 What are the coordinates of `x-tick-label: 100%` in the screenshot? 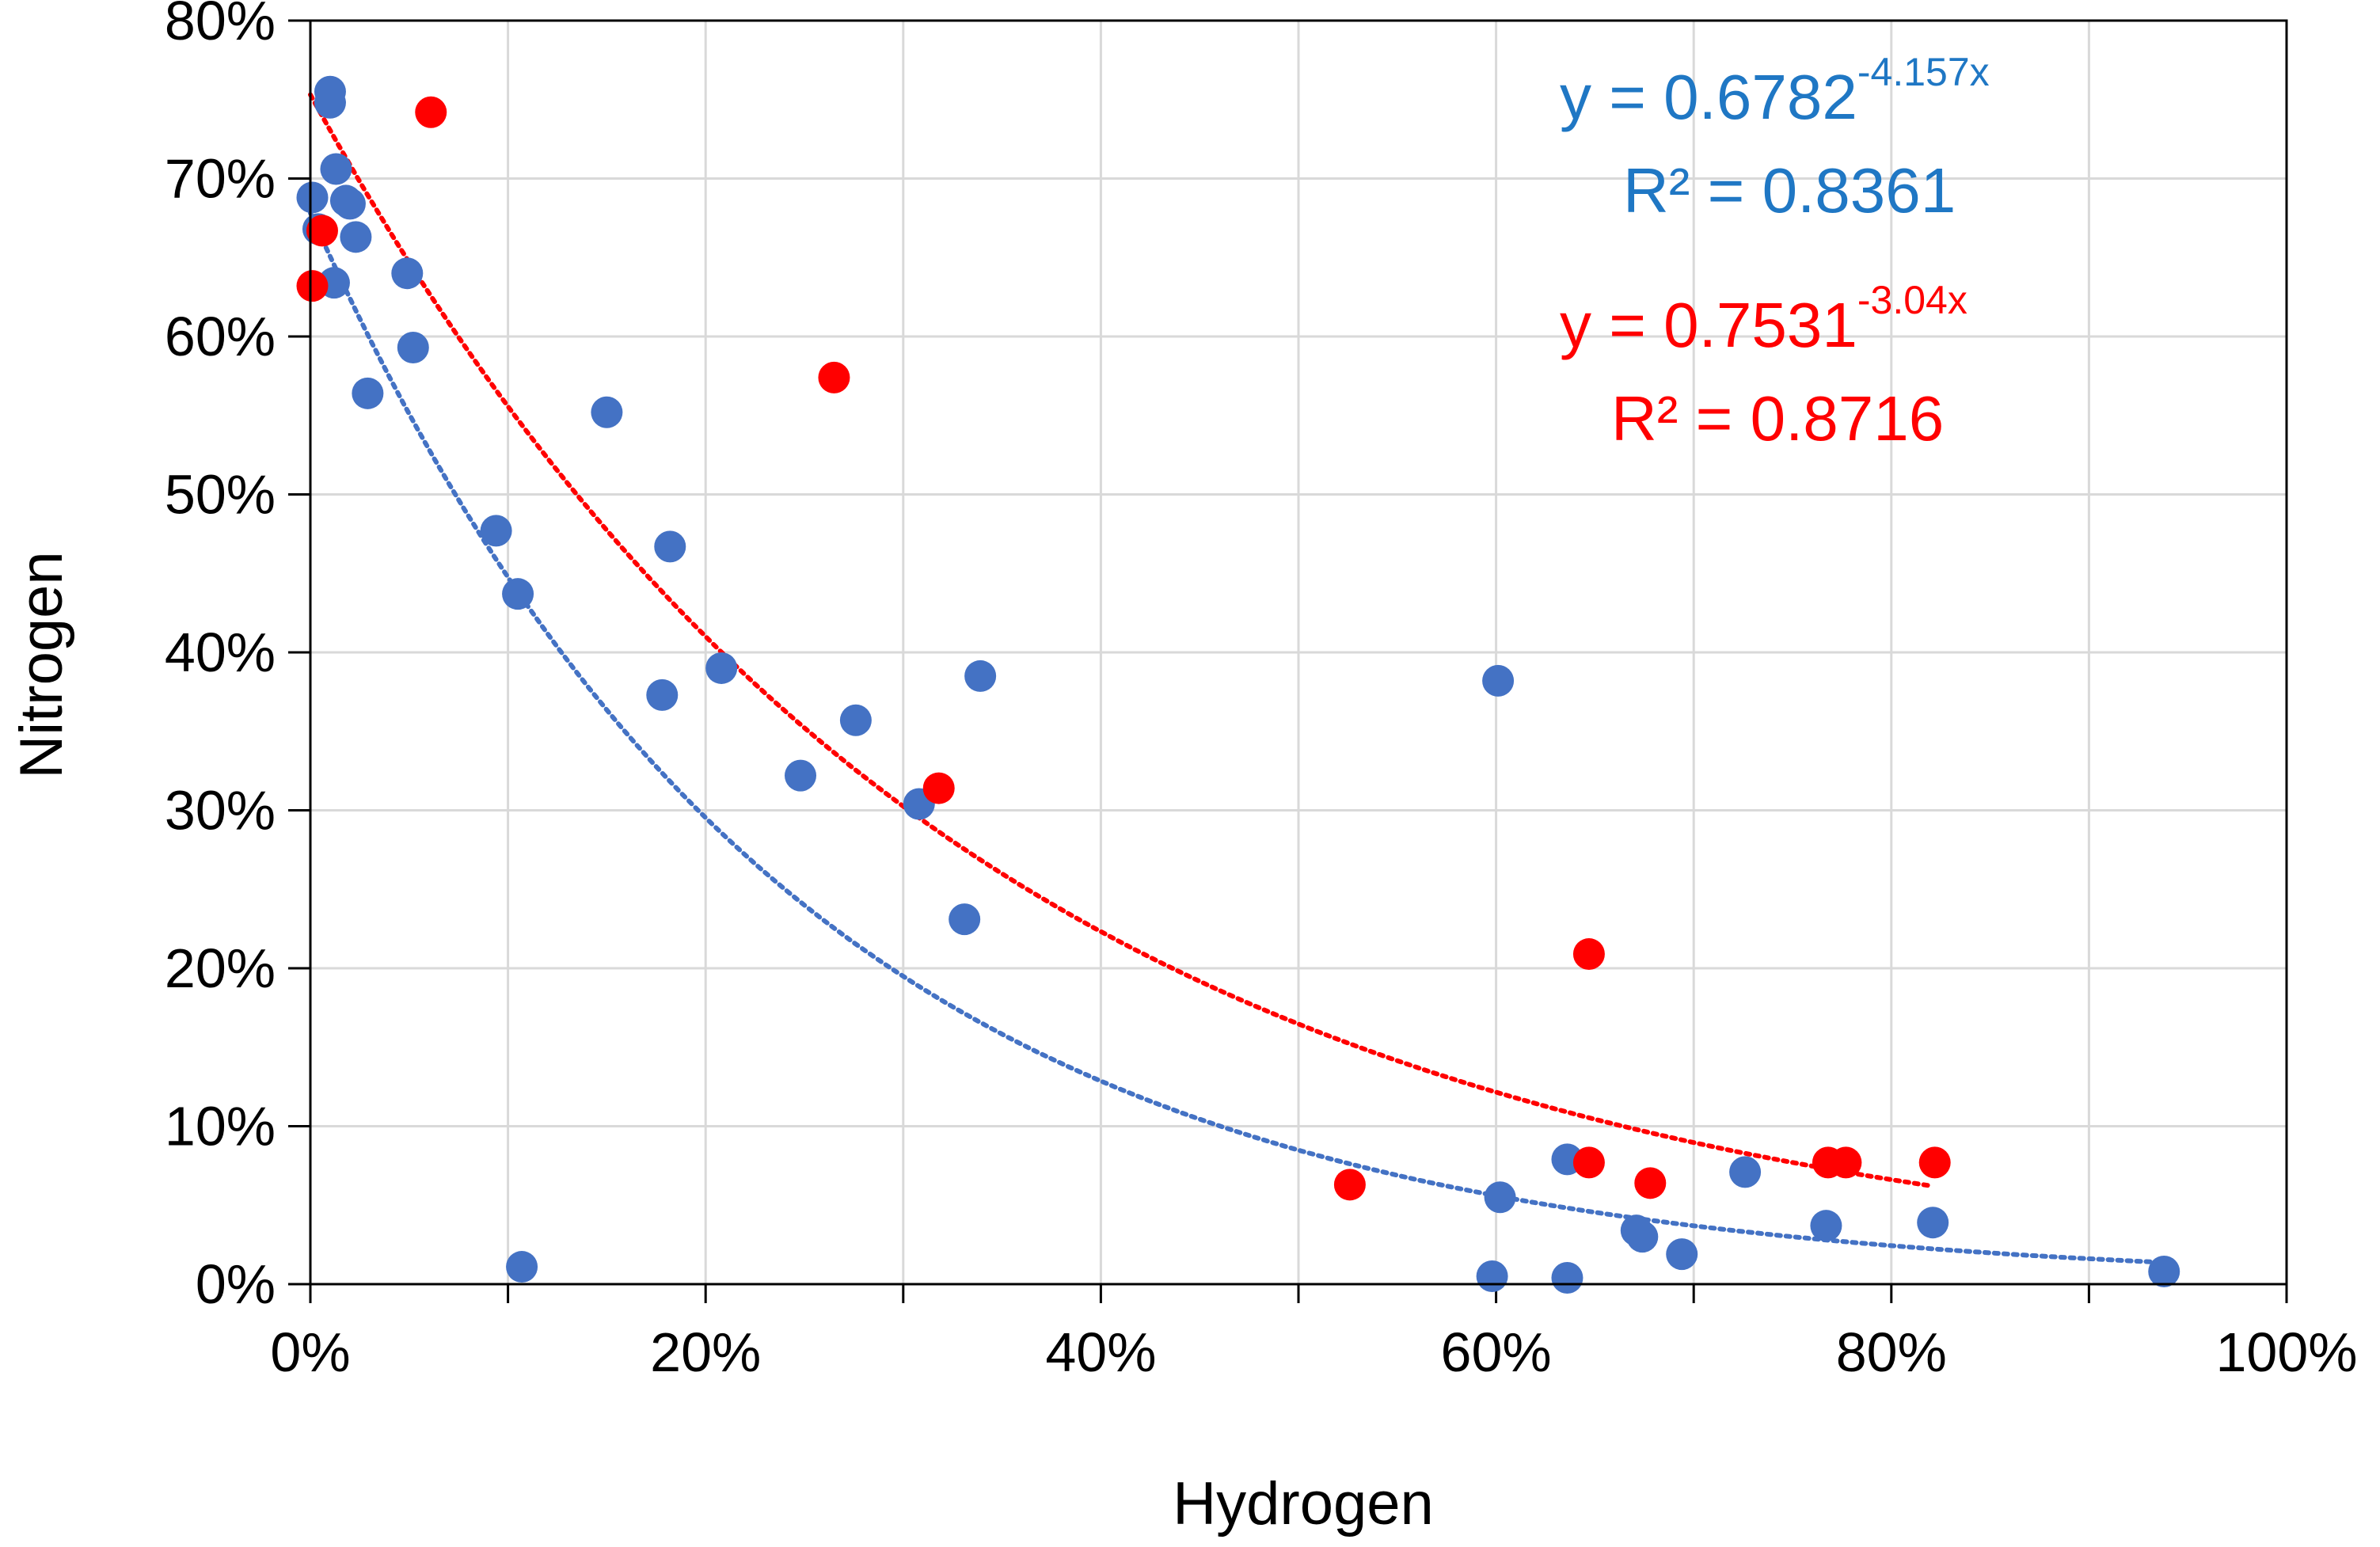 It's located at (2286, 1352).